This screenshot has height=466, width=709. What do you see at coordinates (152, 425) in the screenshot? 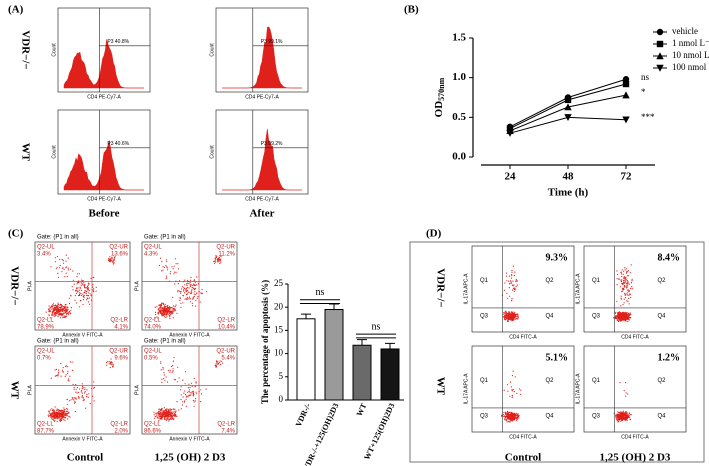
I see `quadrant-name: Q2-LL` at bounding box center [152, 425].